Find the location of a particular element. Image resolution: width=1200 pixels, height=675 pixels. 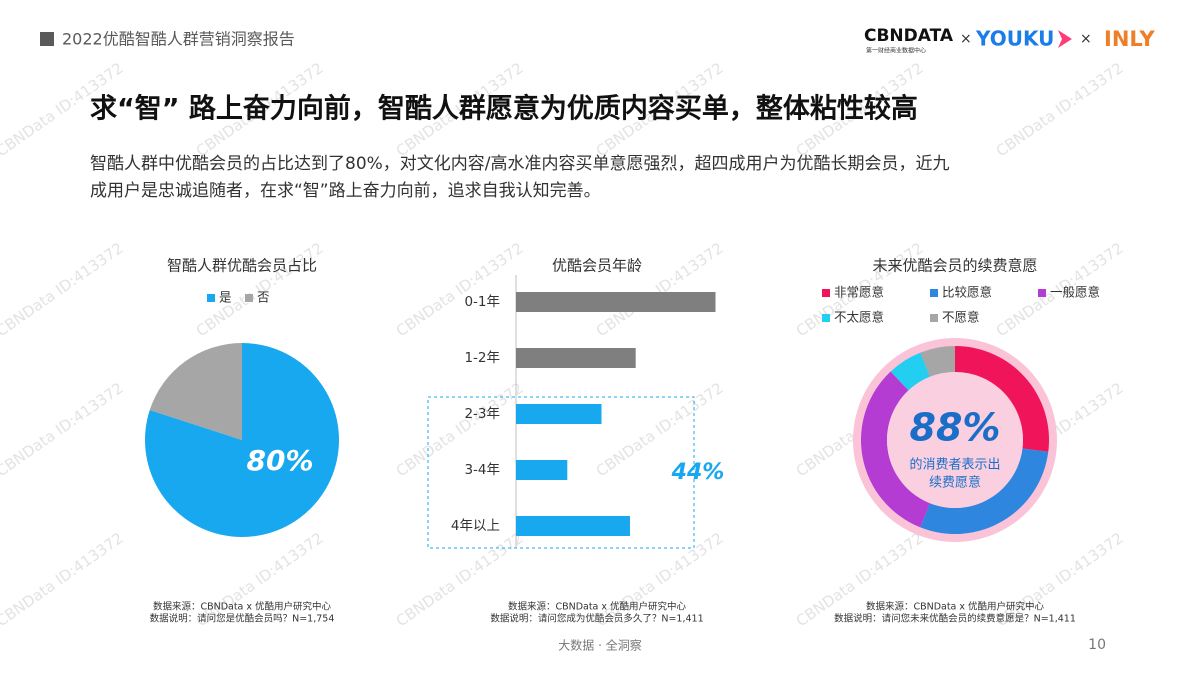

header-mark is located at coordinates (47, 39).